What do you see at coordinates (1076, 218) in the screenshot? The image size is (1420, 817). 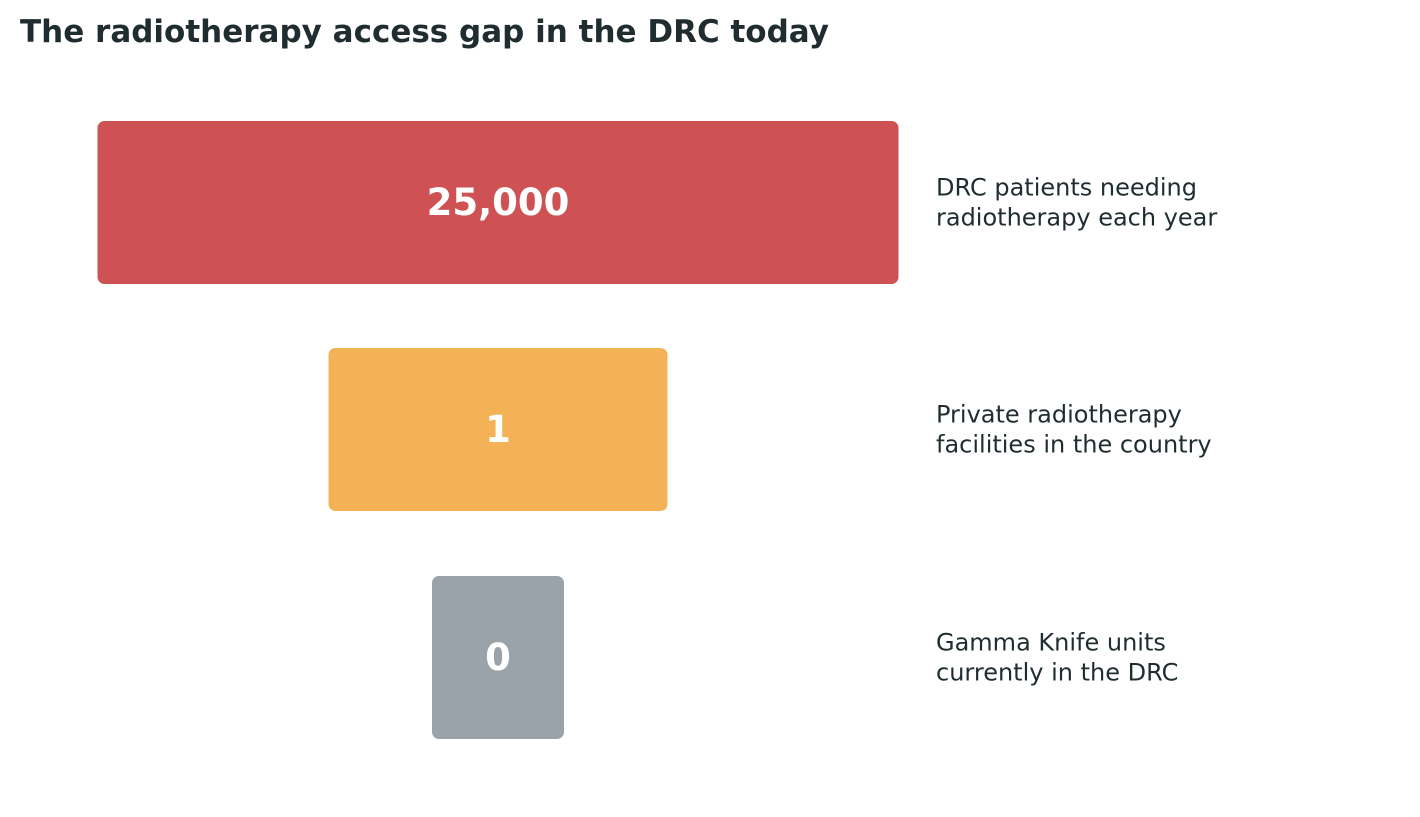 I see `bar-description-line: radiotherapy each year` at bounding box center [1076, 218].